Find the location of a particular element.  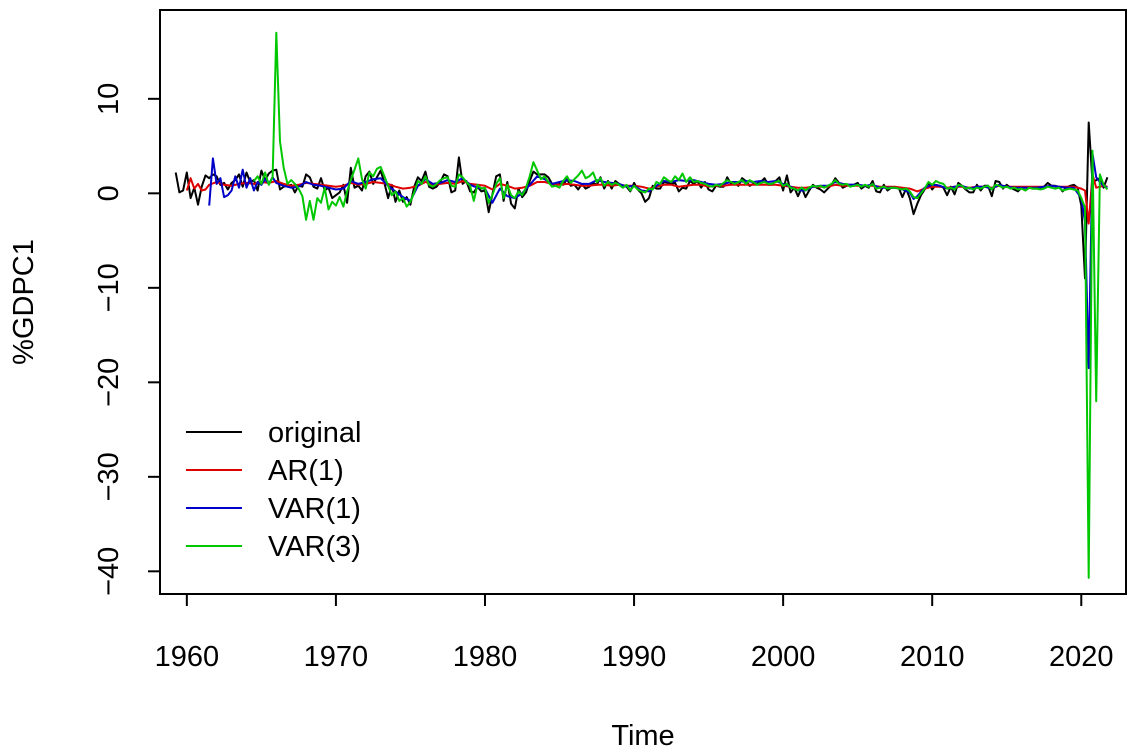

legend-label-1: AR(1) is located at coordinates (306, 471).